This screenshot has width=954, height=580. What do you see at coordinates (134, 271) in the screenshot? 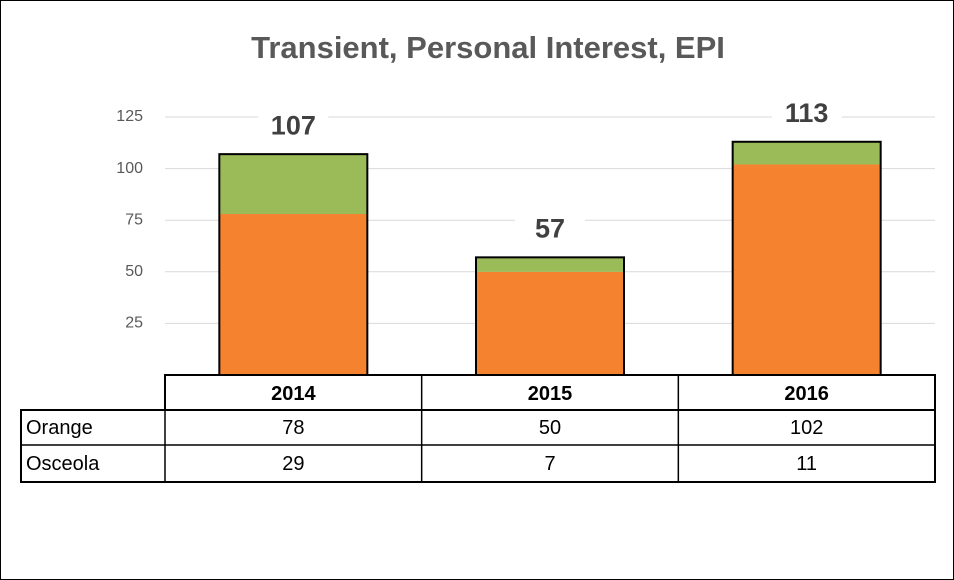
I see `y-tick-label: 50` at bounding box center [134, 271].